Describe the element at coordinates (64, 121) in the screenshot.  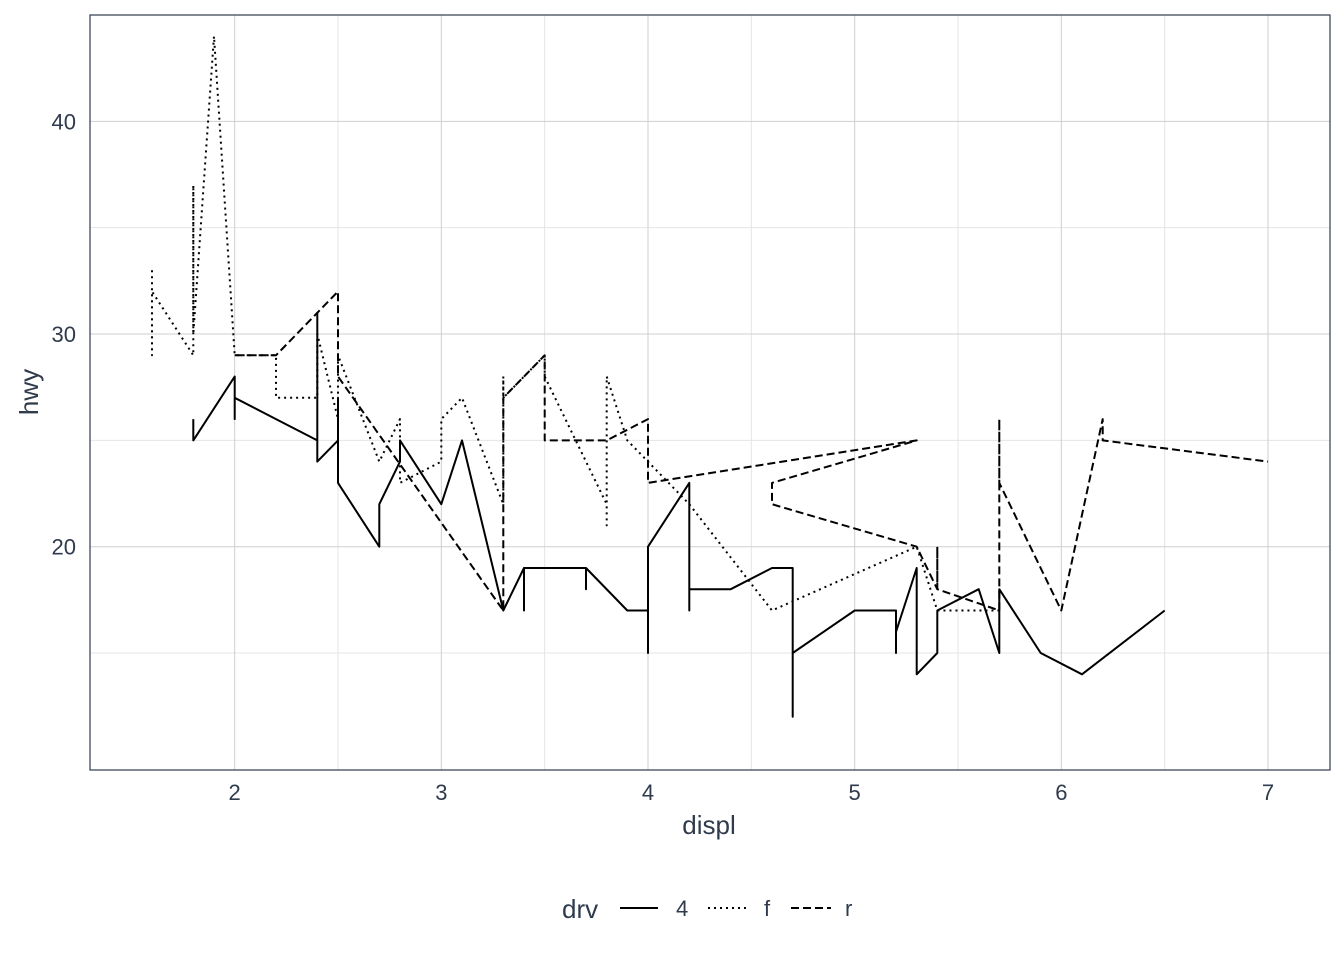
I see `y-tick-label-2: 40` at that location.